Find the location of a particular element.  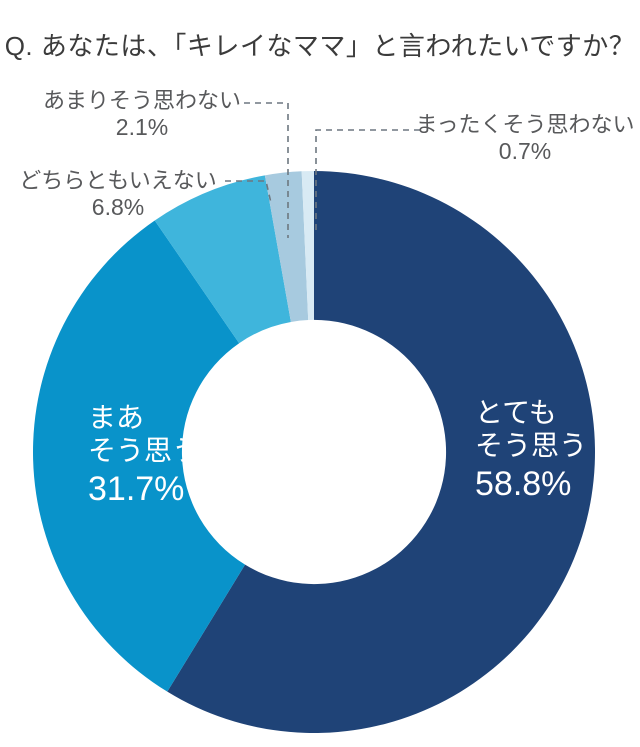

callout-dochira-value: 6.8% is located at coordinates (118, 207).